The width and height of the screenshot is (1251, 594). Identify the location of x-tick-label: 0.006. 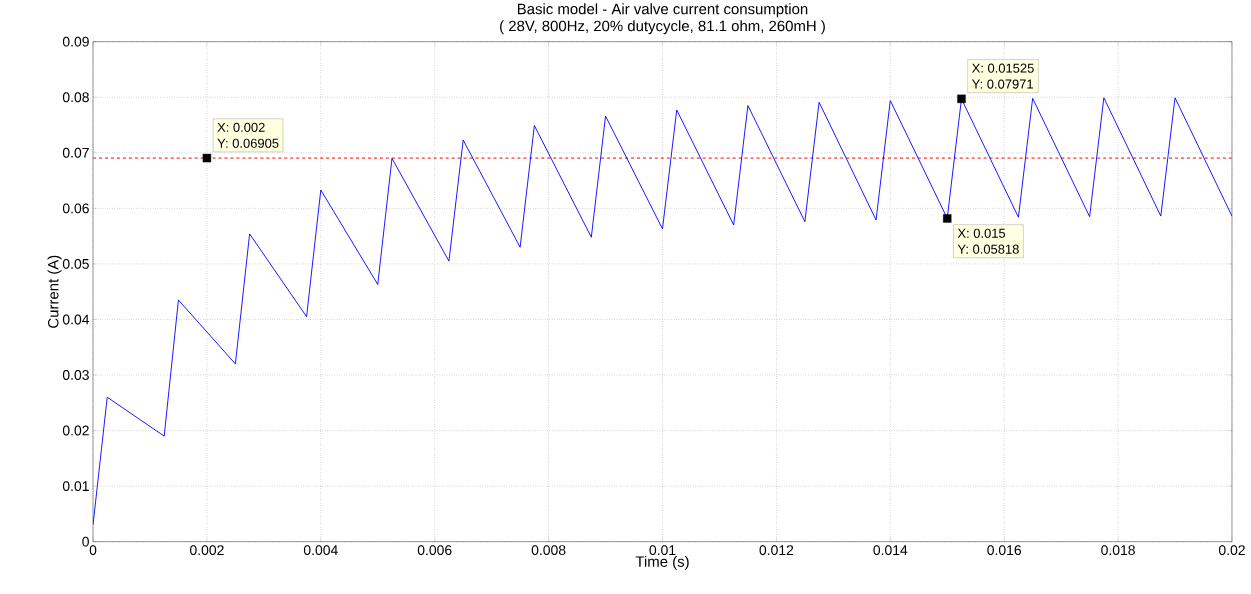
(434, 550).